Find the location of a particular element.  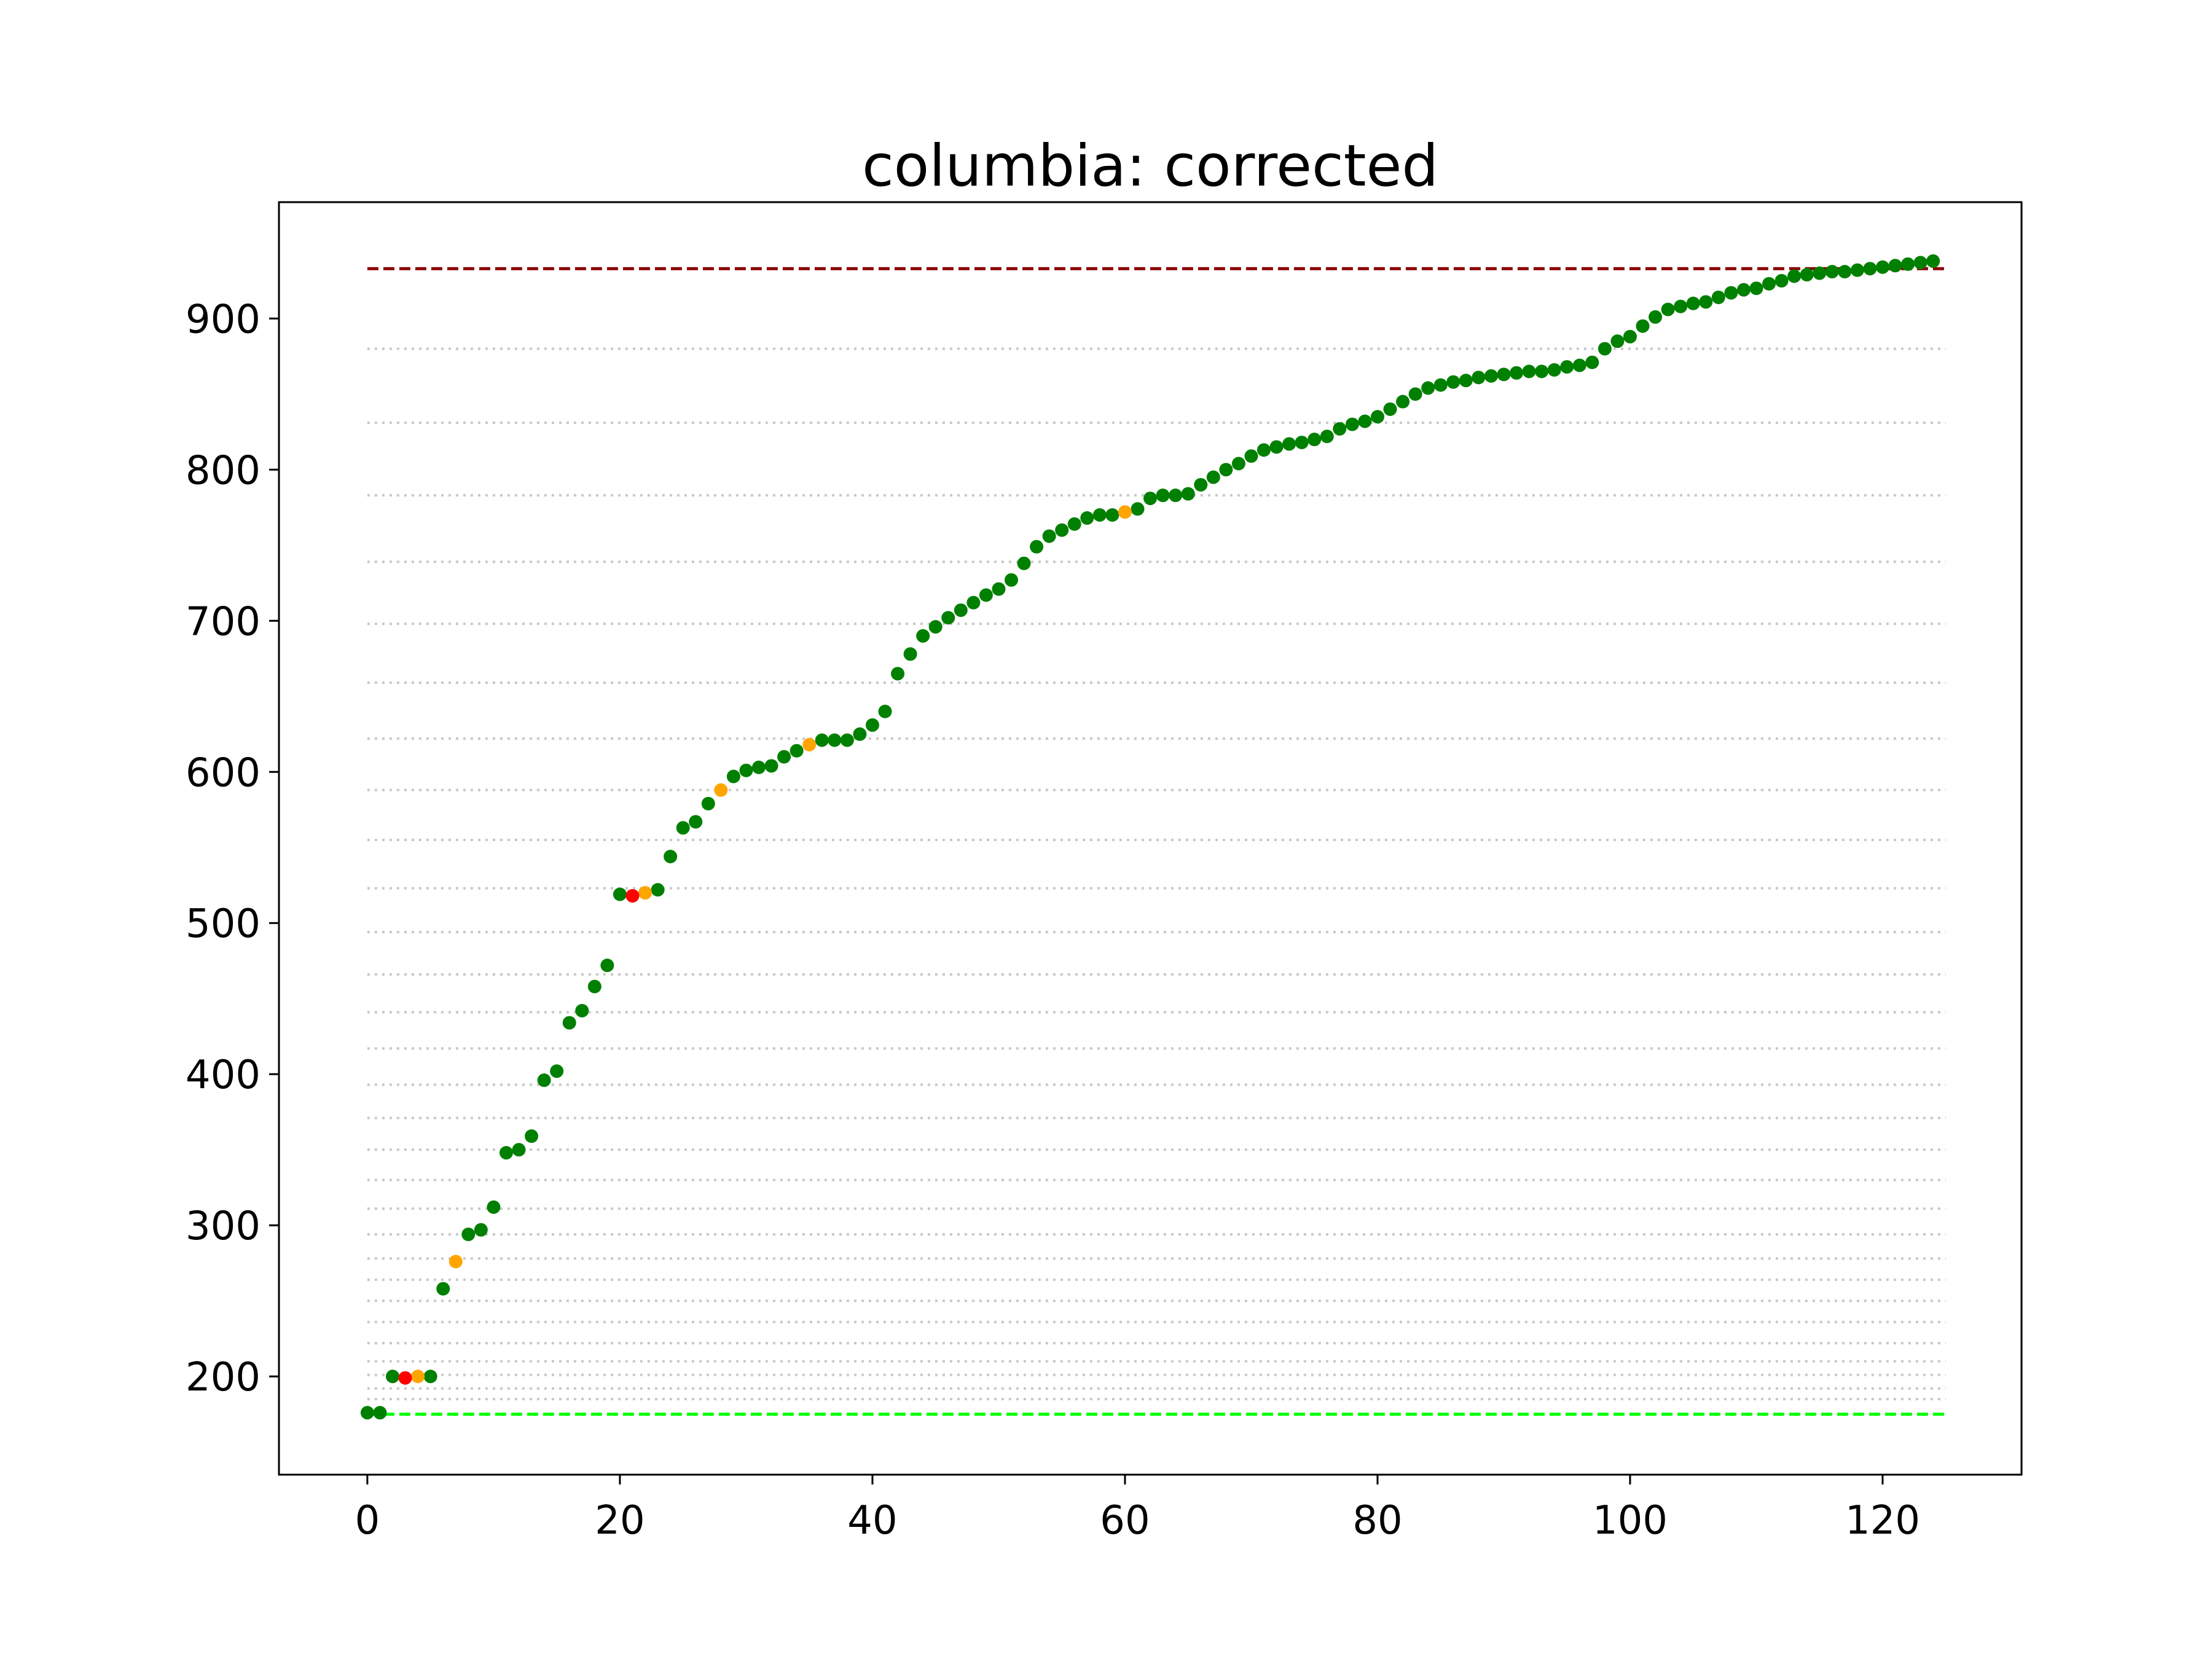

y-tick-label: 200 is located at coordinates (223, 1377).